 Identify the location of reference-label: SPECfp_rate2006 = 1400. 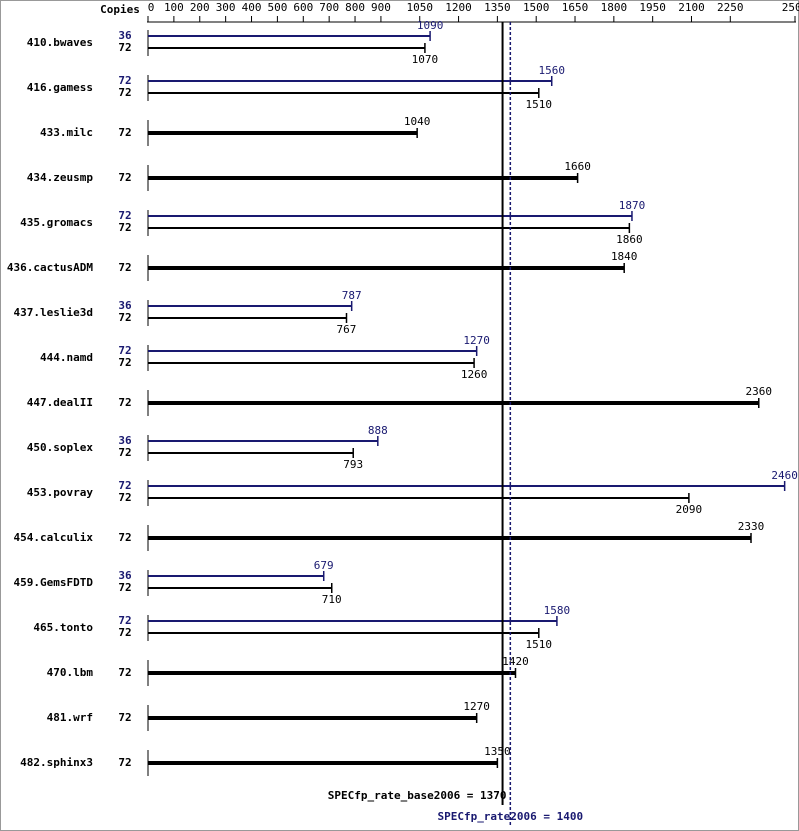
(510, 816).